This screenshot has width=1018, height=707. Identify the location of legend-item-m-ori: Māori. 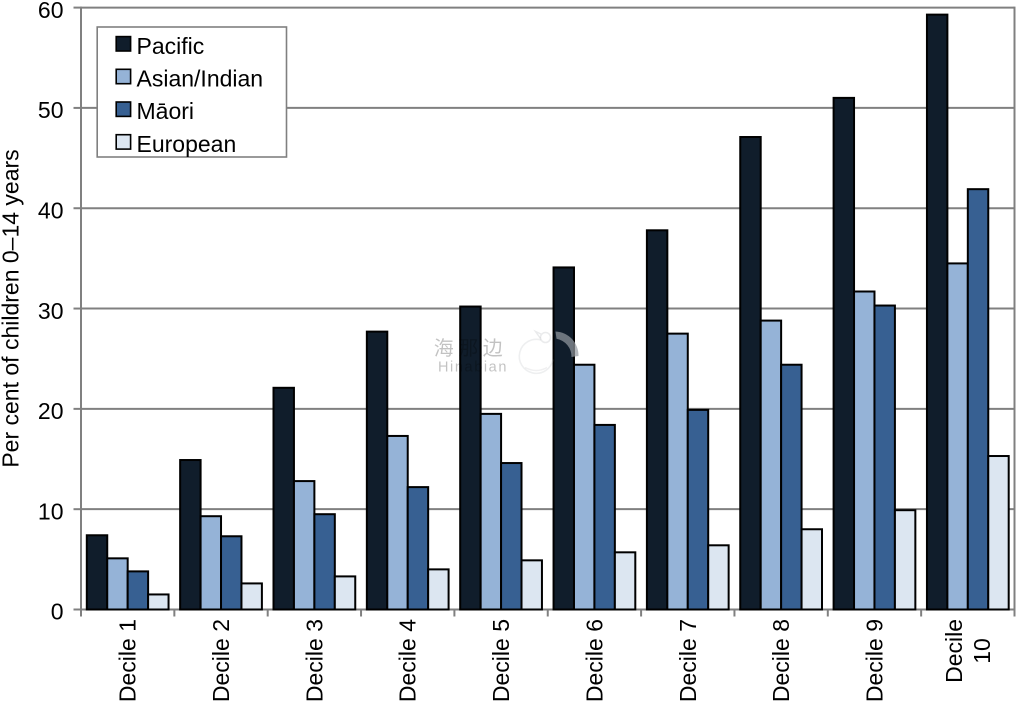
(155, 111).